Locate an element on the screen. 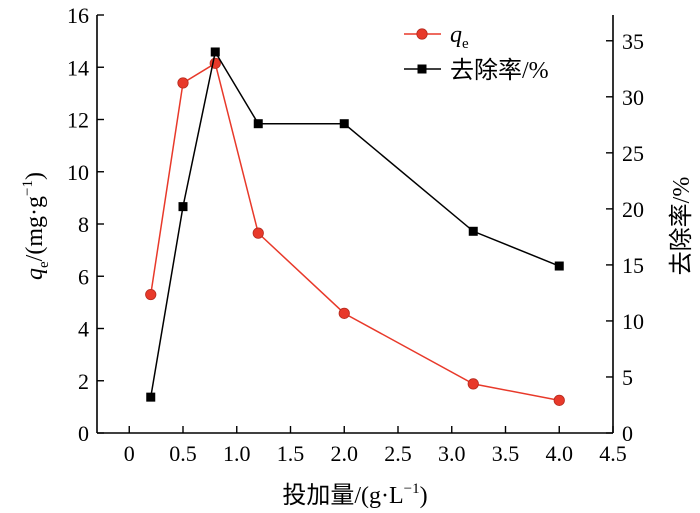  x-tick-label: 1.5 is located at coordinates (291, 453).